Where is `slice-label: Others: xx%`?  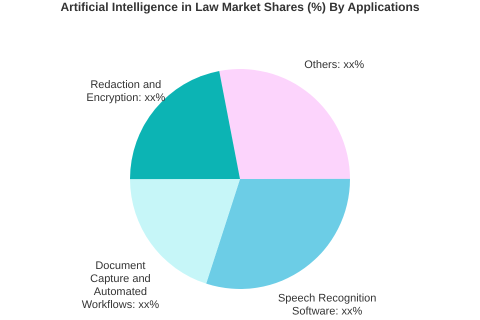 slice-label: Others: xx% is located at coordinates (334, 64).